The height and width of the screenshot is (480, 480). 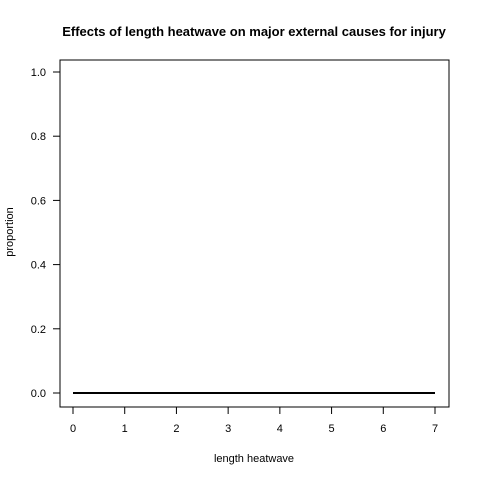 I want to click on x-axis-label: length heatwave, so click(x=254, y=459).